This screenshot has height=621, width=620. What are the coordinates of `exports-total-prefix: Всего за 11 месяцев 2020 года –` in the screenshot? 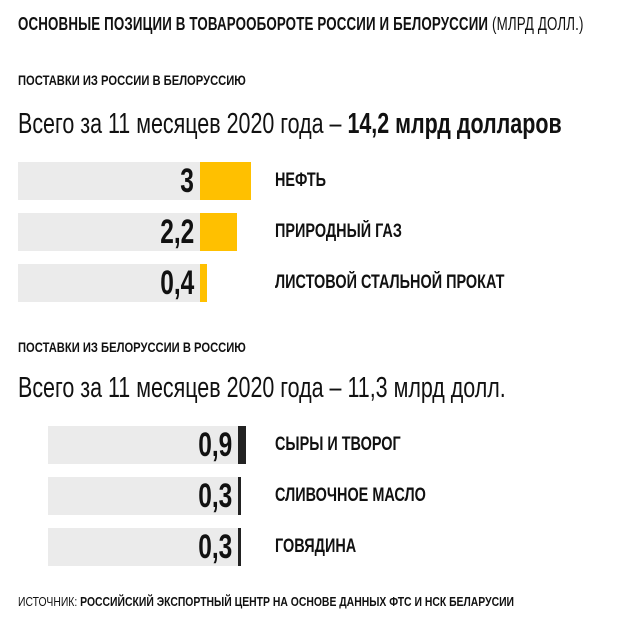 It's located at (183, 124).